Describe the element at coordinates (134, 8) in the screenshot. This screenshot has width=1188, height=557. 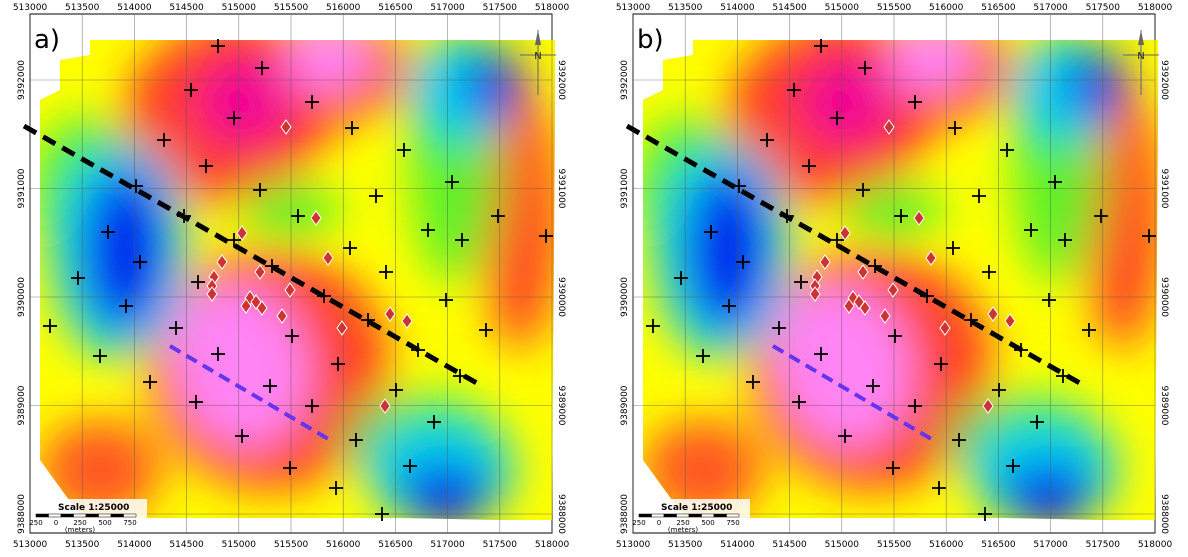
I see `x-tick-label-top: 514000` at that location.